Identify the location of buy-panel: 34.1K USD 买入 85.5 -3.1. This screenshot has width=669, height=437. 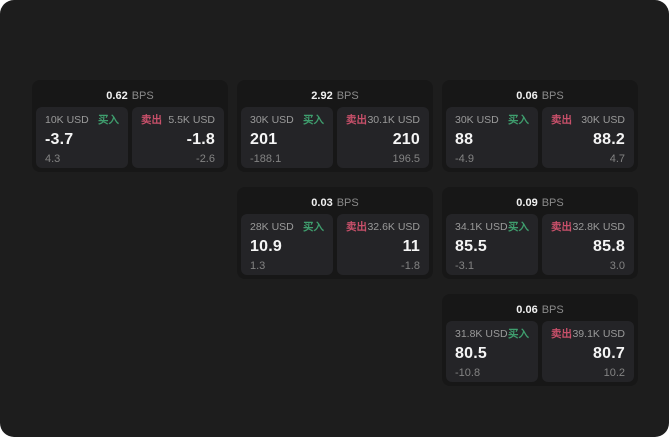
(492, 244).